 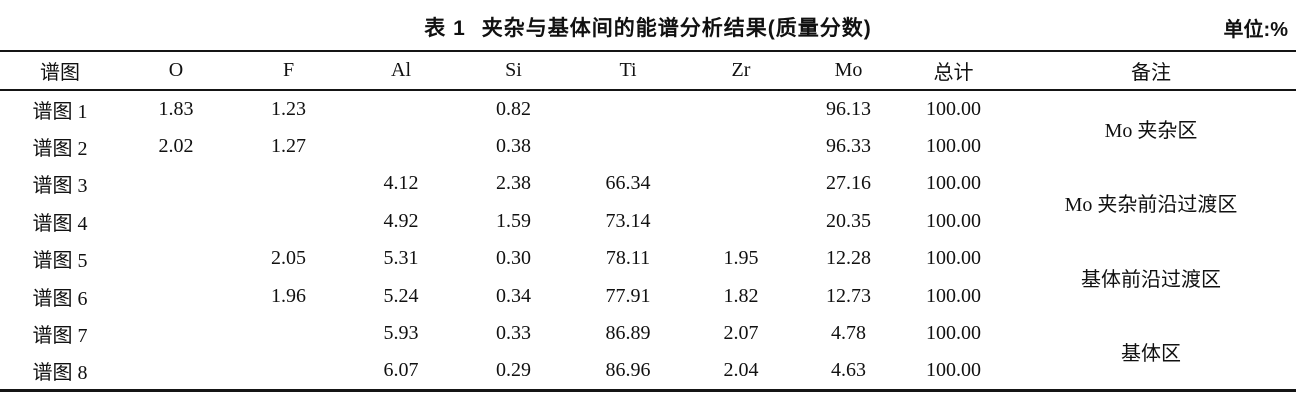 I want to click on value-cell: 2.07, so click(x=741, y=333).